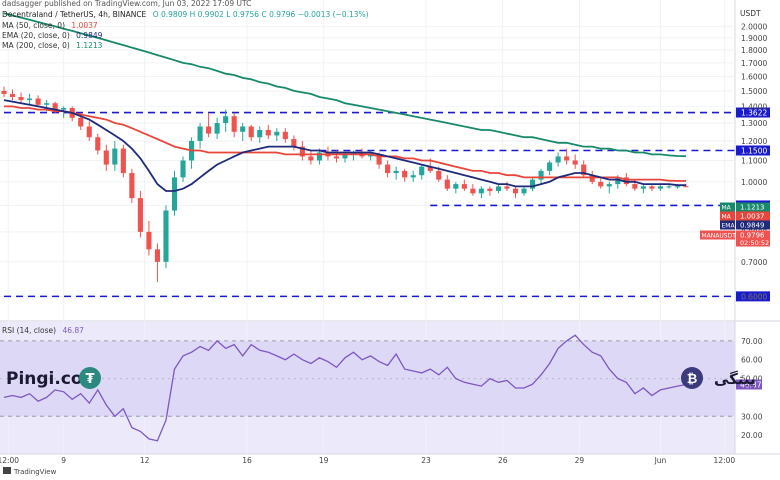  I want to click on level-tag-label: 0.6000, so click(754, 296).